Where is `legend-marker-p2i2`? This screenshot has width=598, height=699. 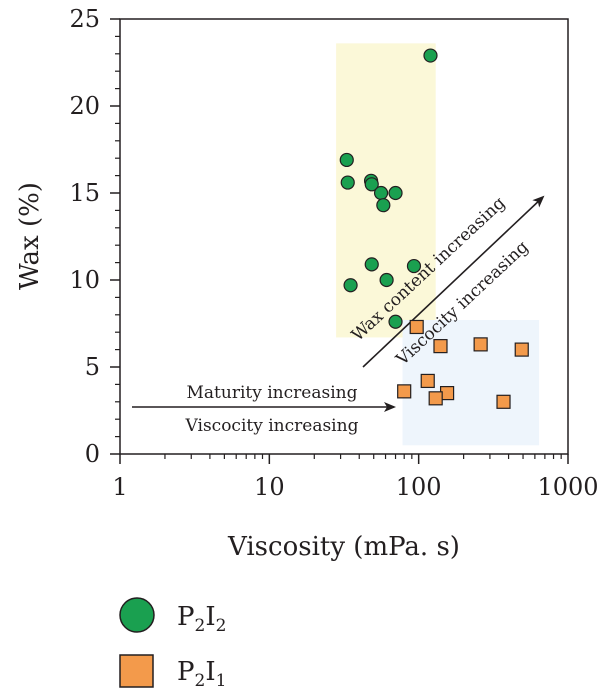
legend-marker-p2i2 is located at coordinates (137, 615).